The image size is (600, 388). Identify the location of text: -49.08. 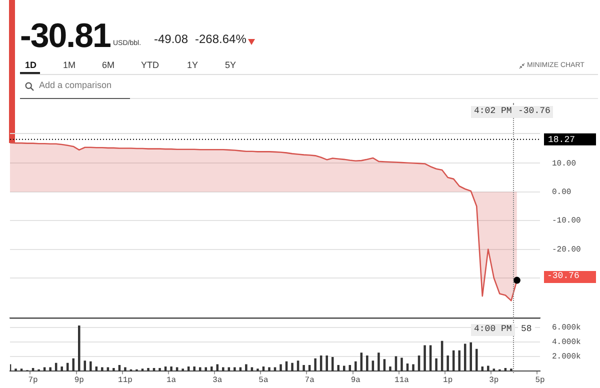
(171, 39).